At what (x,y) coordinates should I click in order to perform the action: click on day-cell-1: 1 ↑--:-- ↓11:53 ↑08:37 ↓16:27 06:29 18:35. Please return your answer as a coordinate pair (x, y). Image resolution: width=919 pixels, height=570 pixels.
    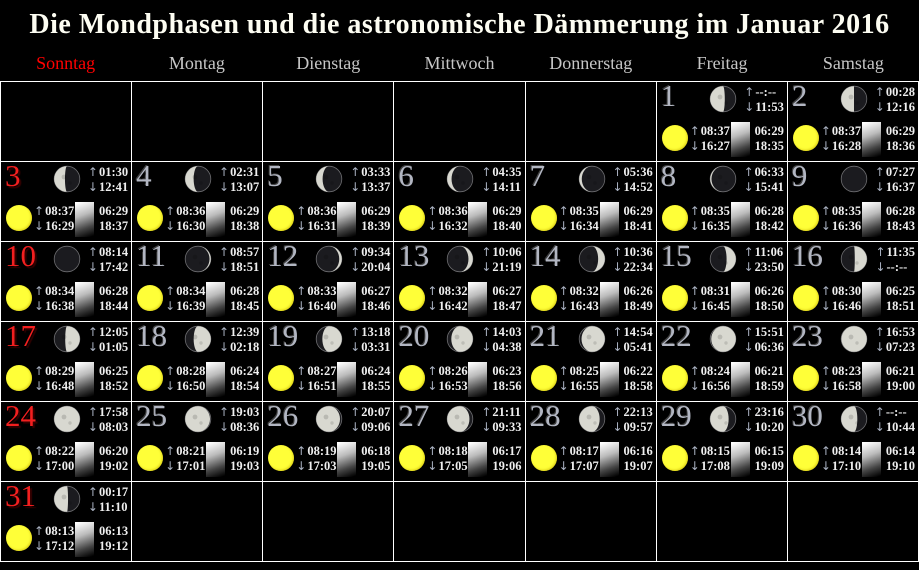
    Looking at the image, I should click on (721, 121).